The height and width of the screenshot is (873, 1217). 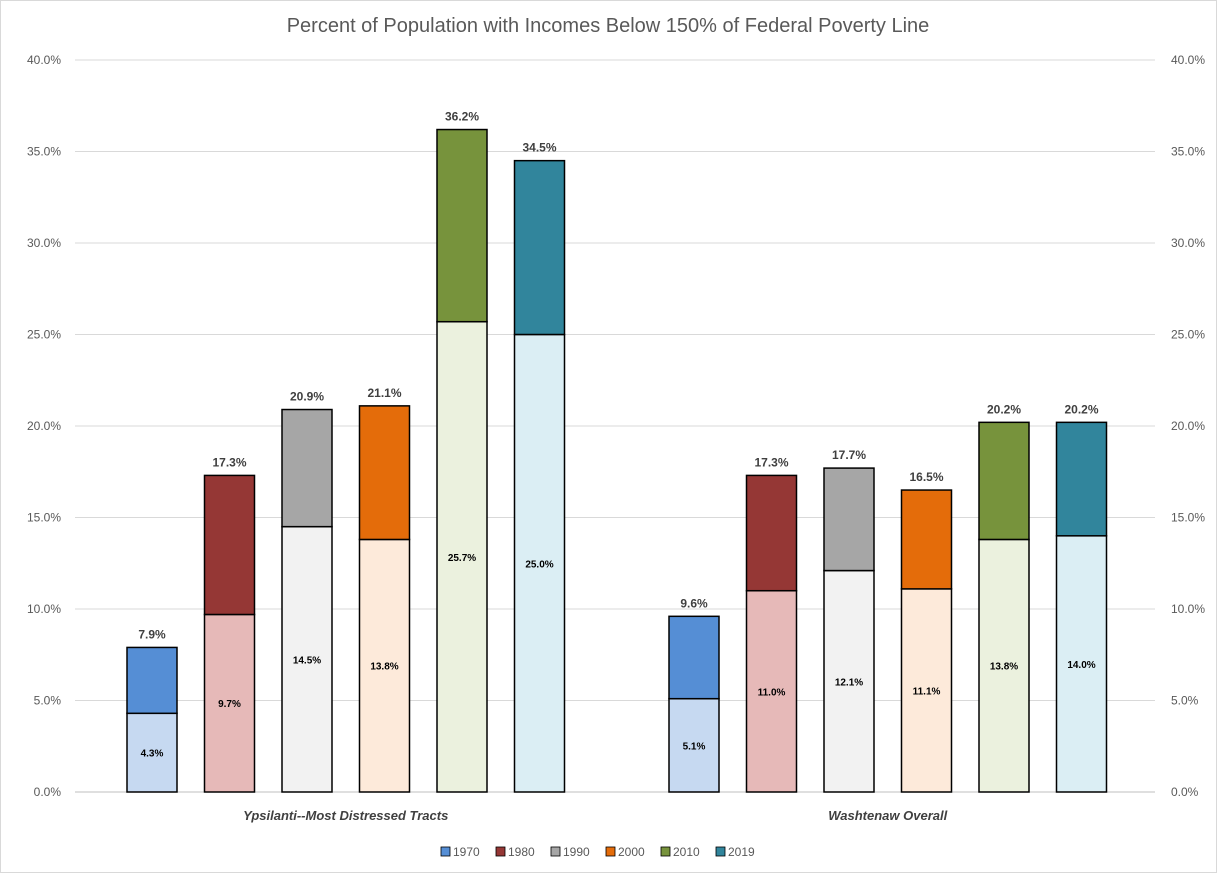 What do you see at coordinates (720, 851) in the screenshot?
I see `legend-swatch-2019` at bounding box center [720, 851].